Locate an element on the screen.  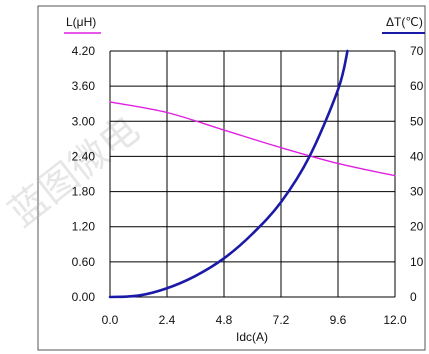
y-right-tick-label: 60 is located at coordinates (417, 86).